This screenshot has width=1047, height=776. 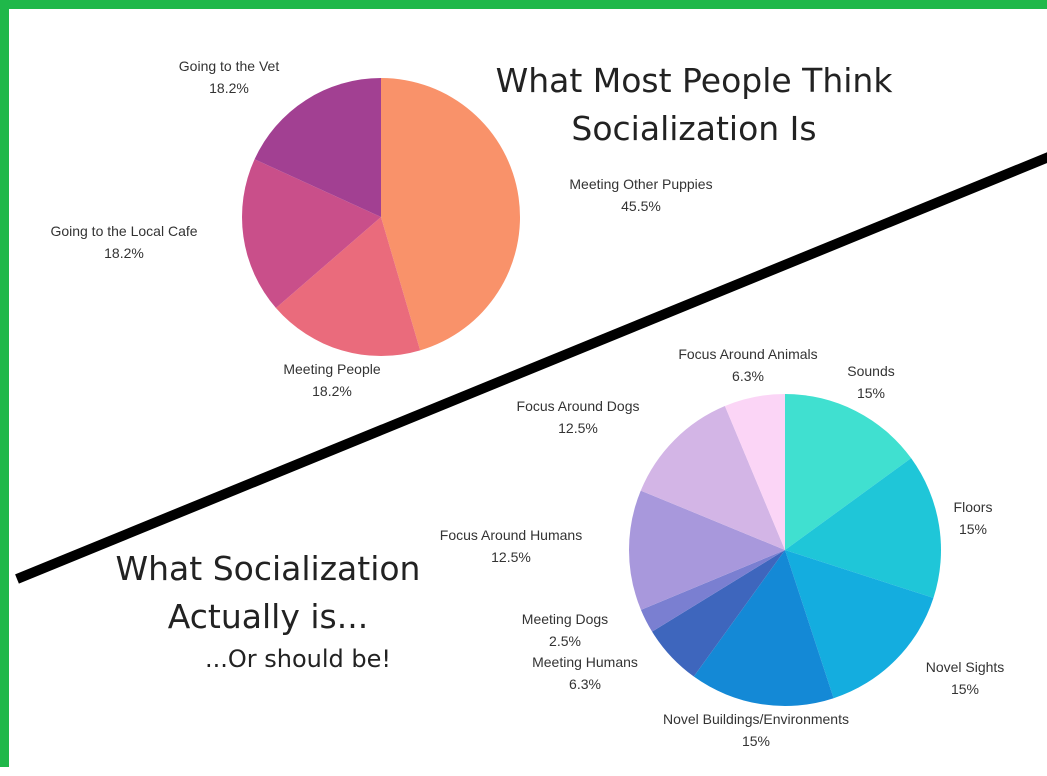 I want to click on slice-label-focus-around-dogs: Focus Around Dogs, so click(x=578, y=406).